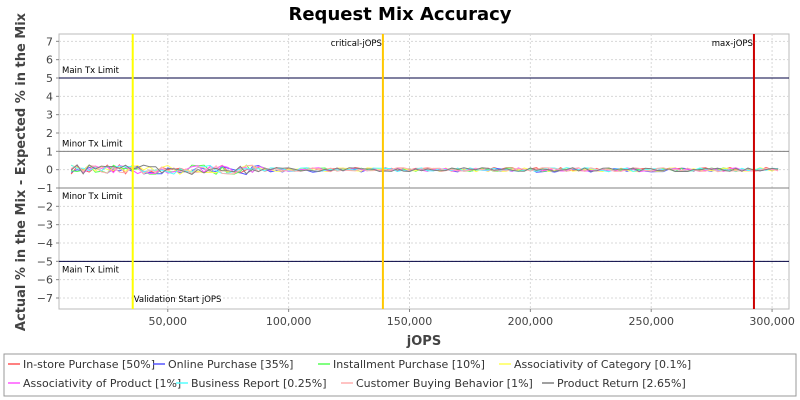 This screenshot has width=800, height=400. Describe the element at coordinates (289, 321) in the screenshot. I see `x-tick-label: 100,000` at that location.